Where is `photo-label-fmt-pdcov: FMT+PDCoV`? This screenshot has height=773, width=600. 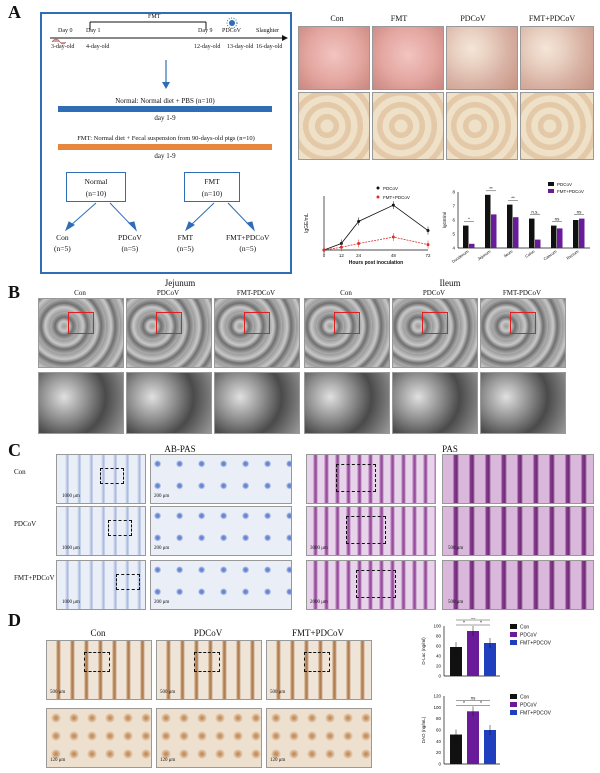
photo-label-fmt-pdcov: FMT+PDCoV is located at coordinates (552, 18).